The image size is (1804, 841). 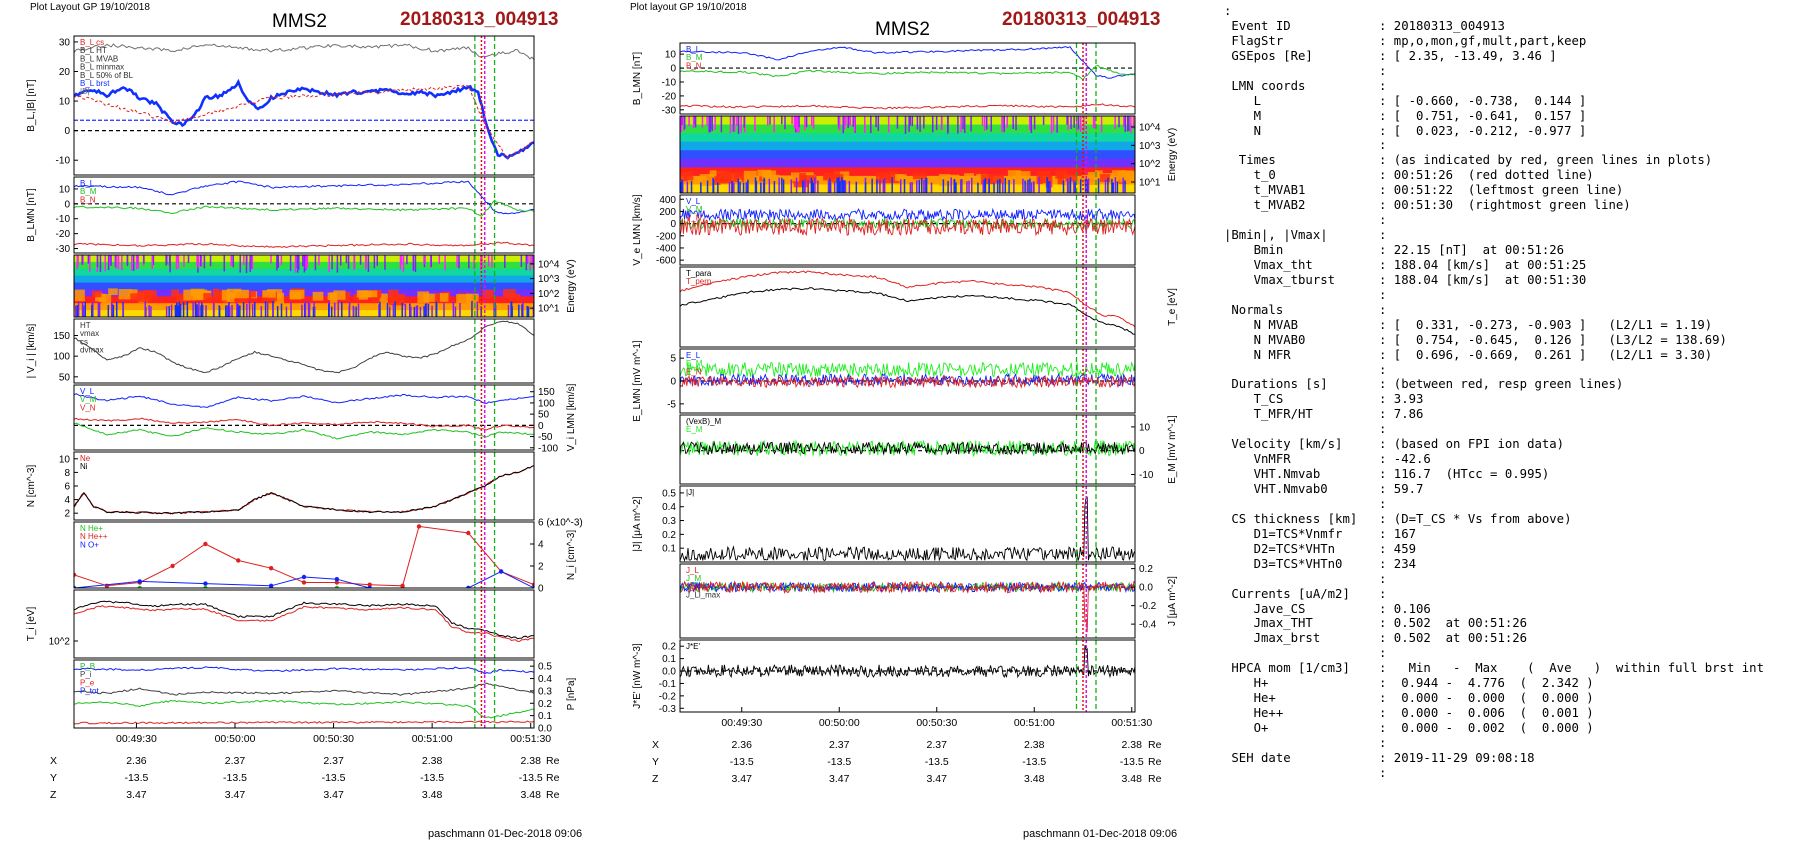 I want to click on legend-entry: |J|, so click(x=690, y=492).